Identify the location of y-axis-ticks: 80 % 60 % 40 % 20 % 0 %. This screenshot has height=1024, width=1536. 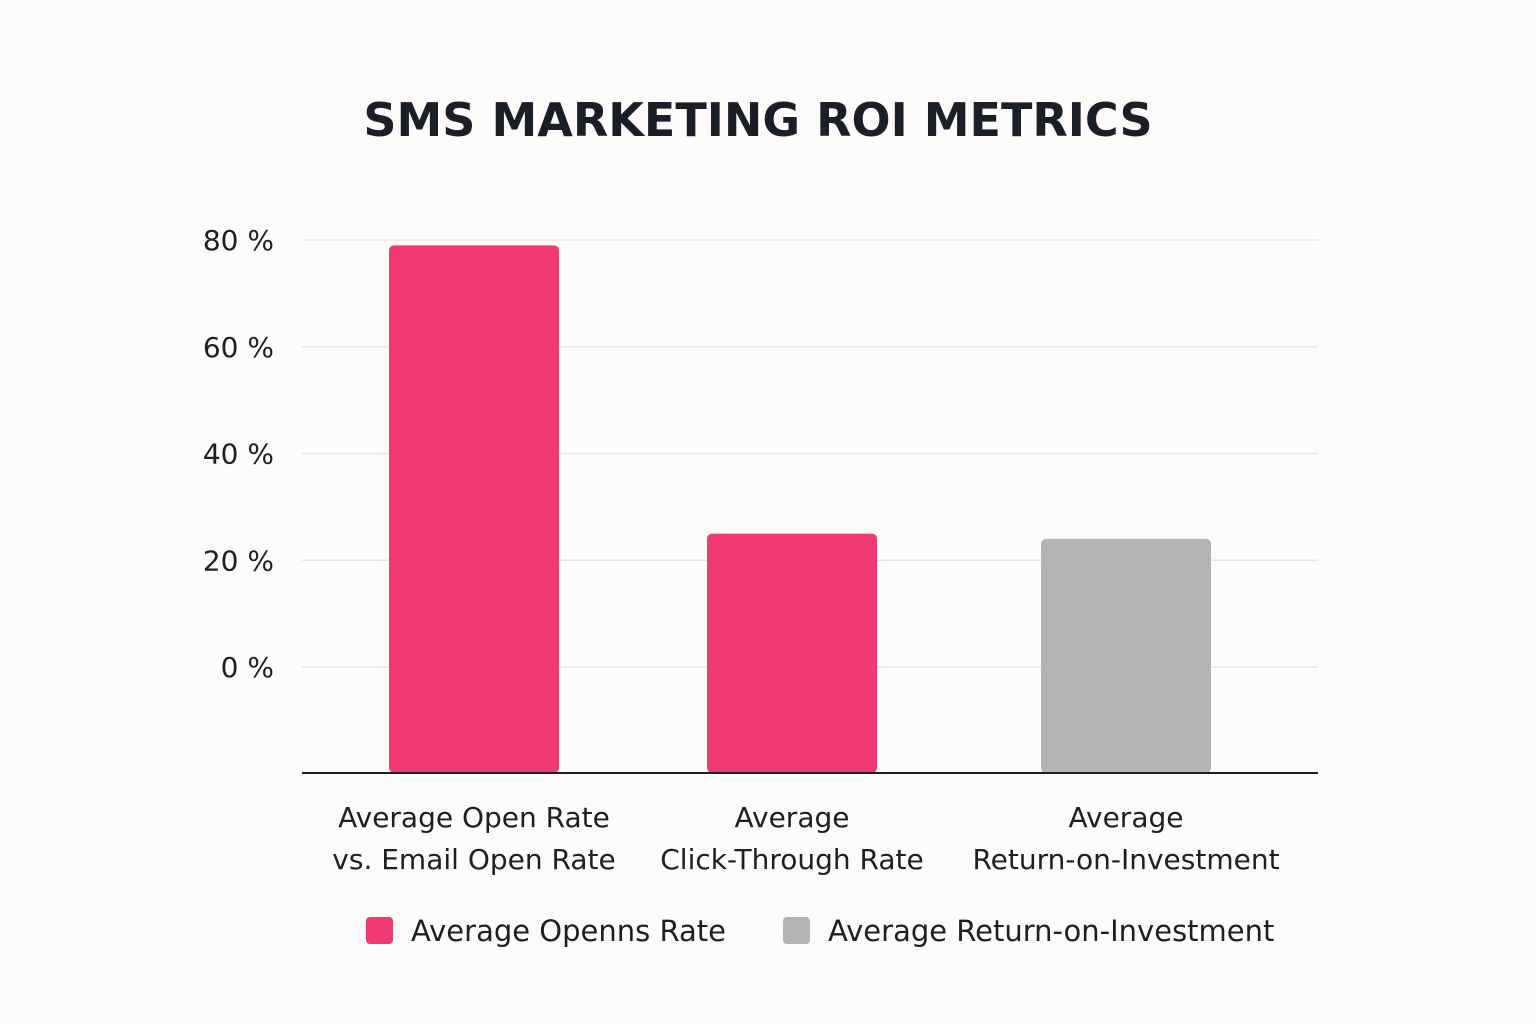
(238, 454).